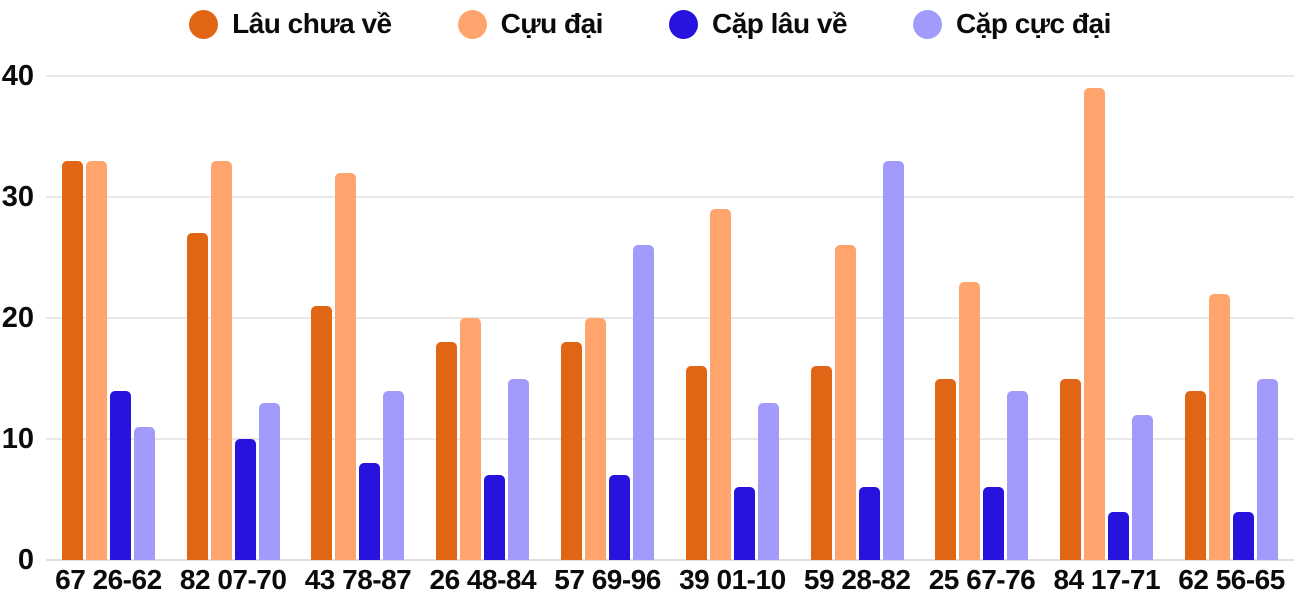 This screenshot has height=600, width=1300. What do you see at coordinates (732, 579) in the screenshot?
I see `x-axis-label: 39 01-10` at bounding box center [732, 579].